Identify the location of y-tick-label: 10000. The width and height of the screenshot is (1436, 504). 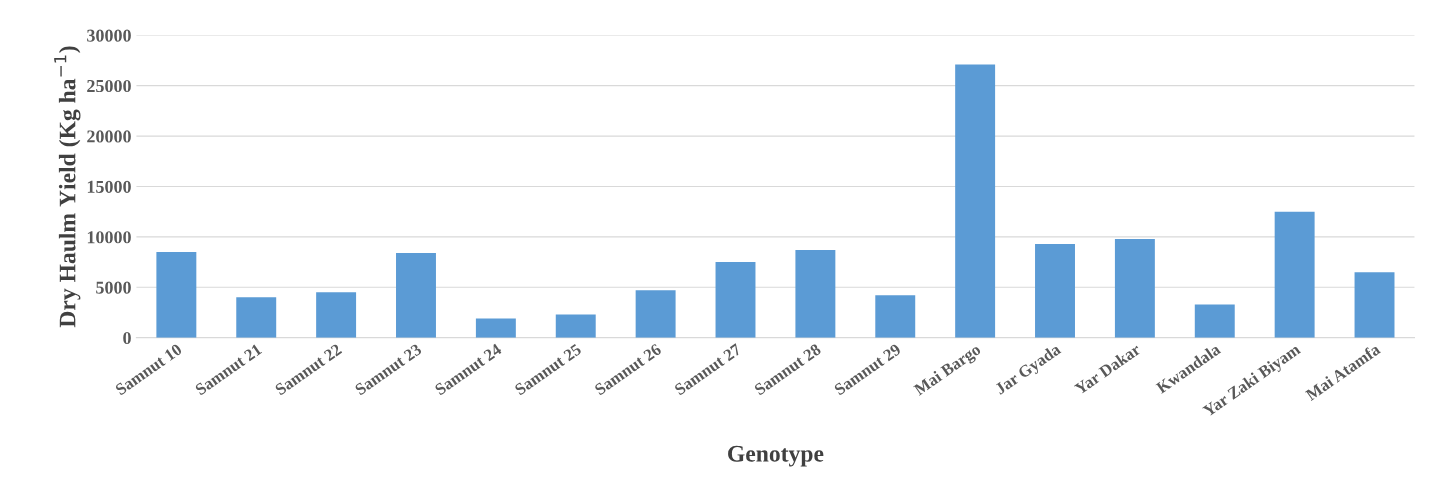
(109, 237).